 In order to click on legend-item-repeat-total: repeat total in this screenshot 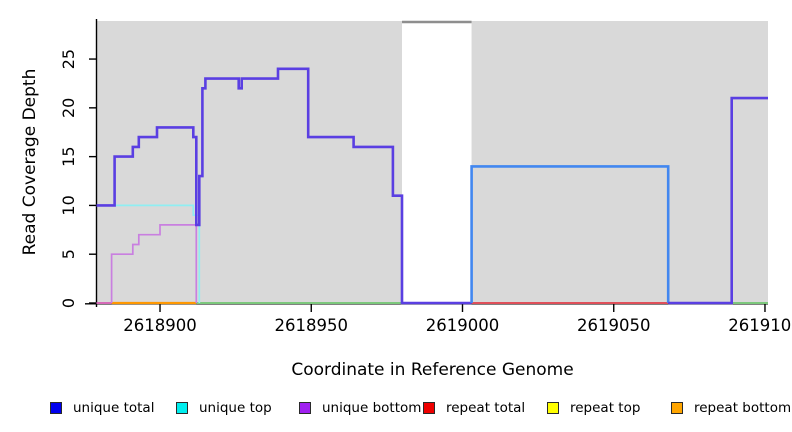, I will do `click(474, 408)`.